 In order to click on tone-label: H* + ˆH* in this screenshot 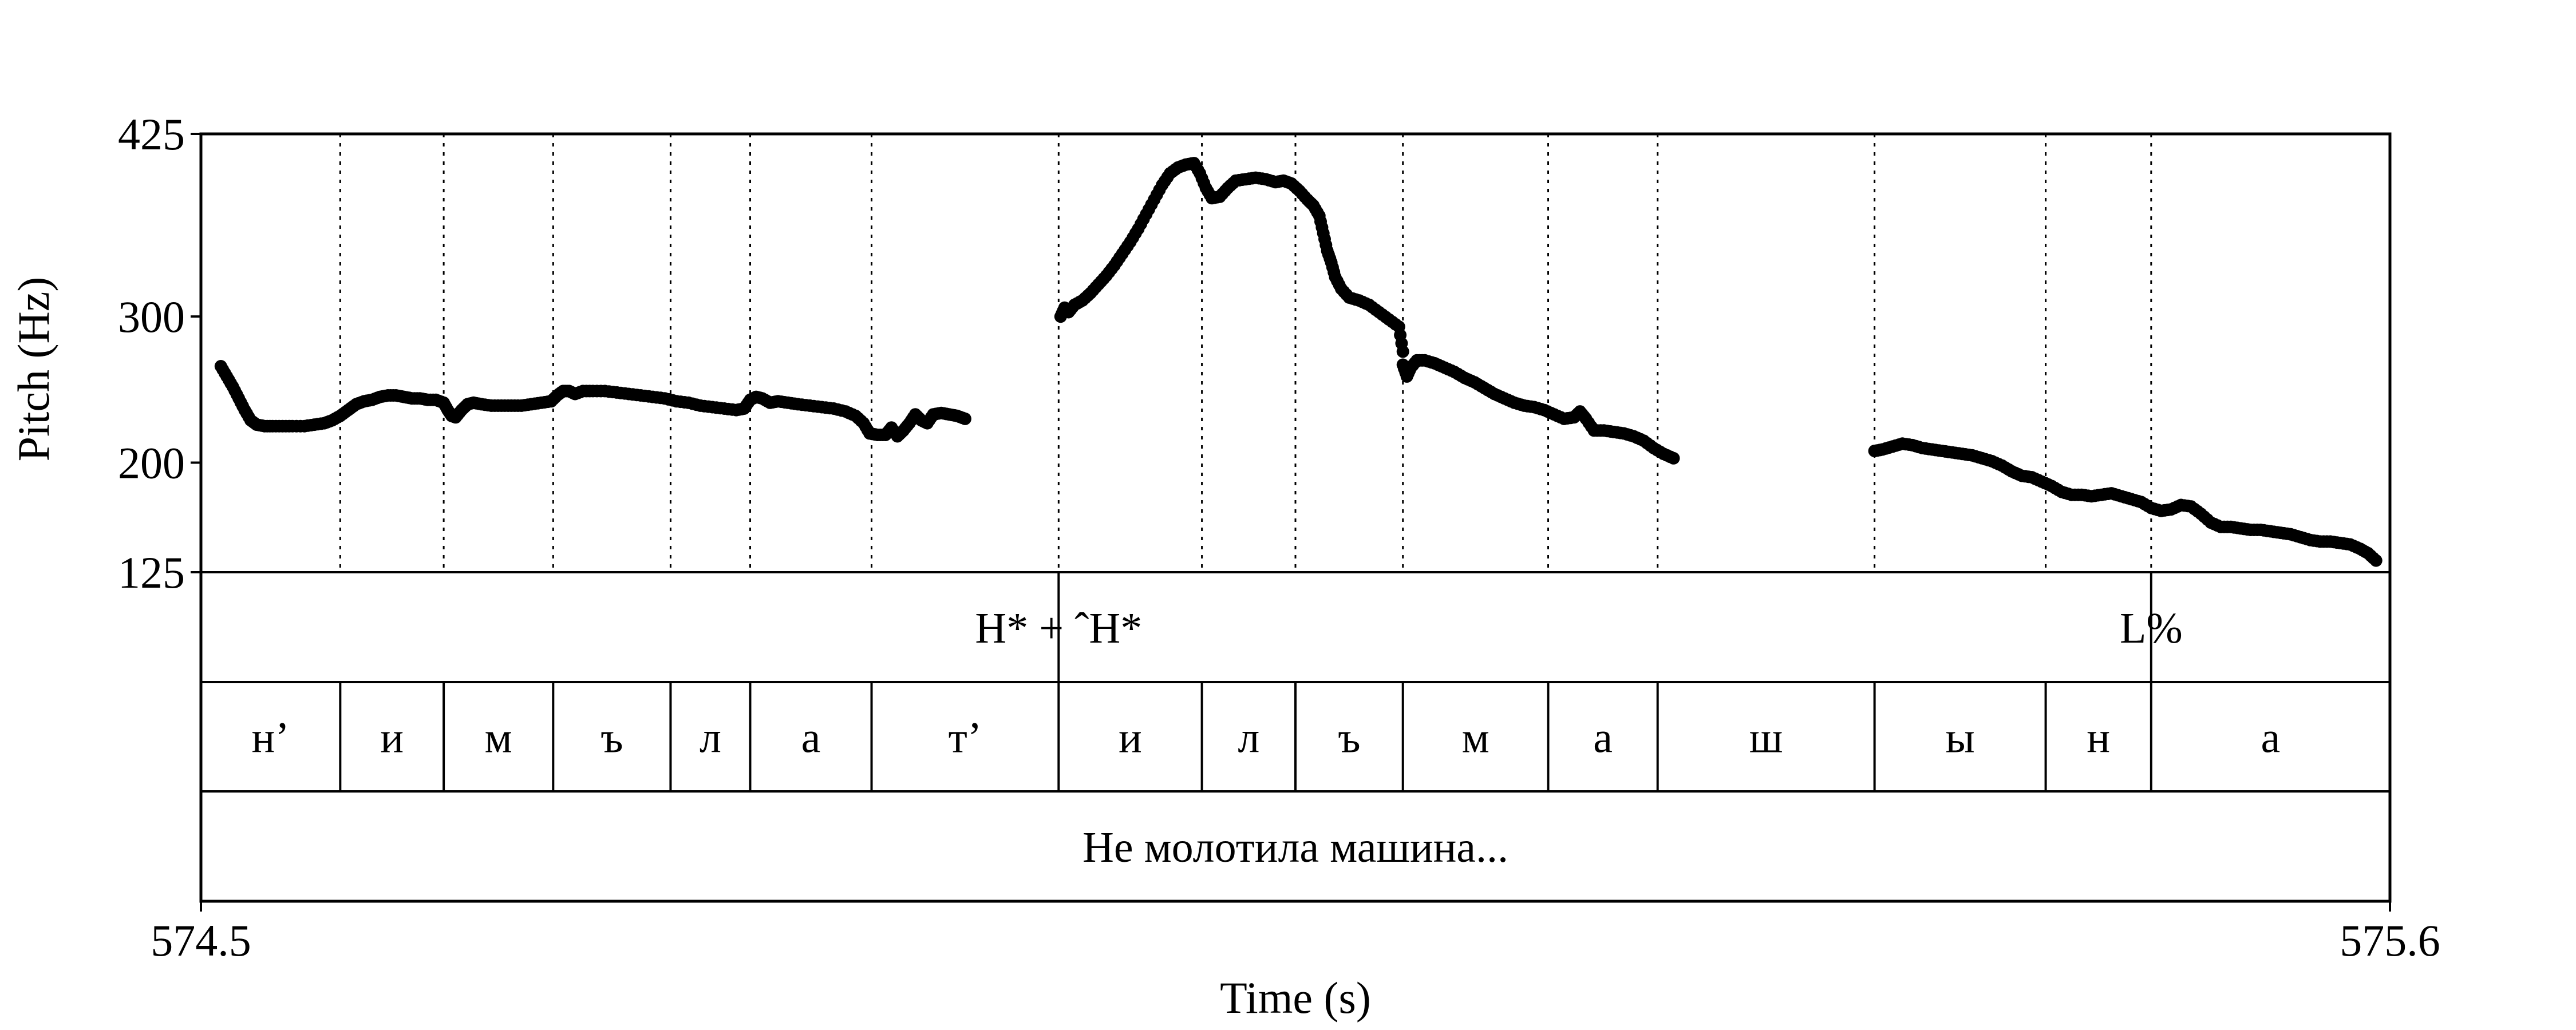, I will do `click(1058, 628)`.